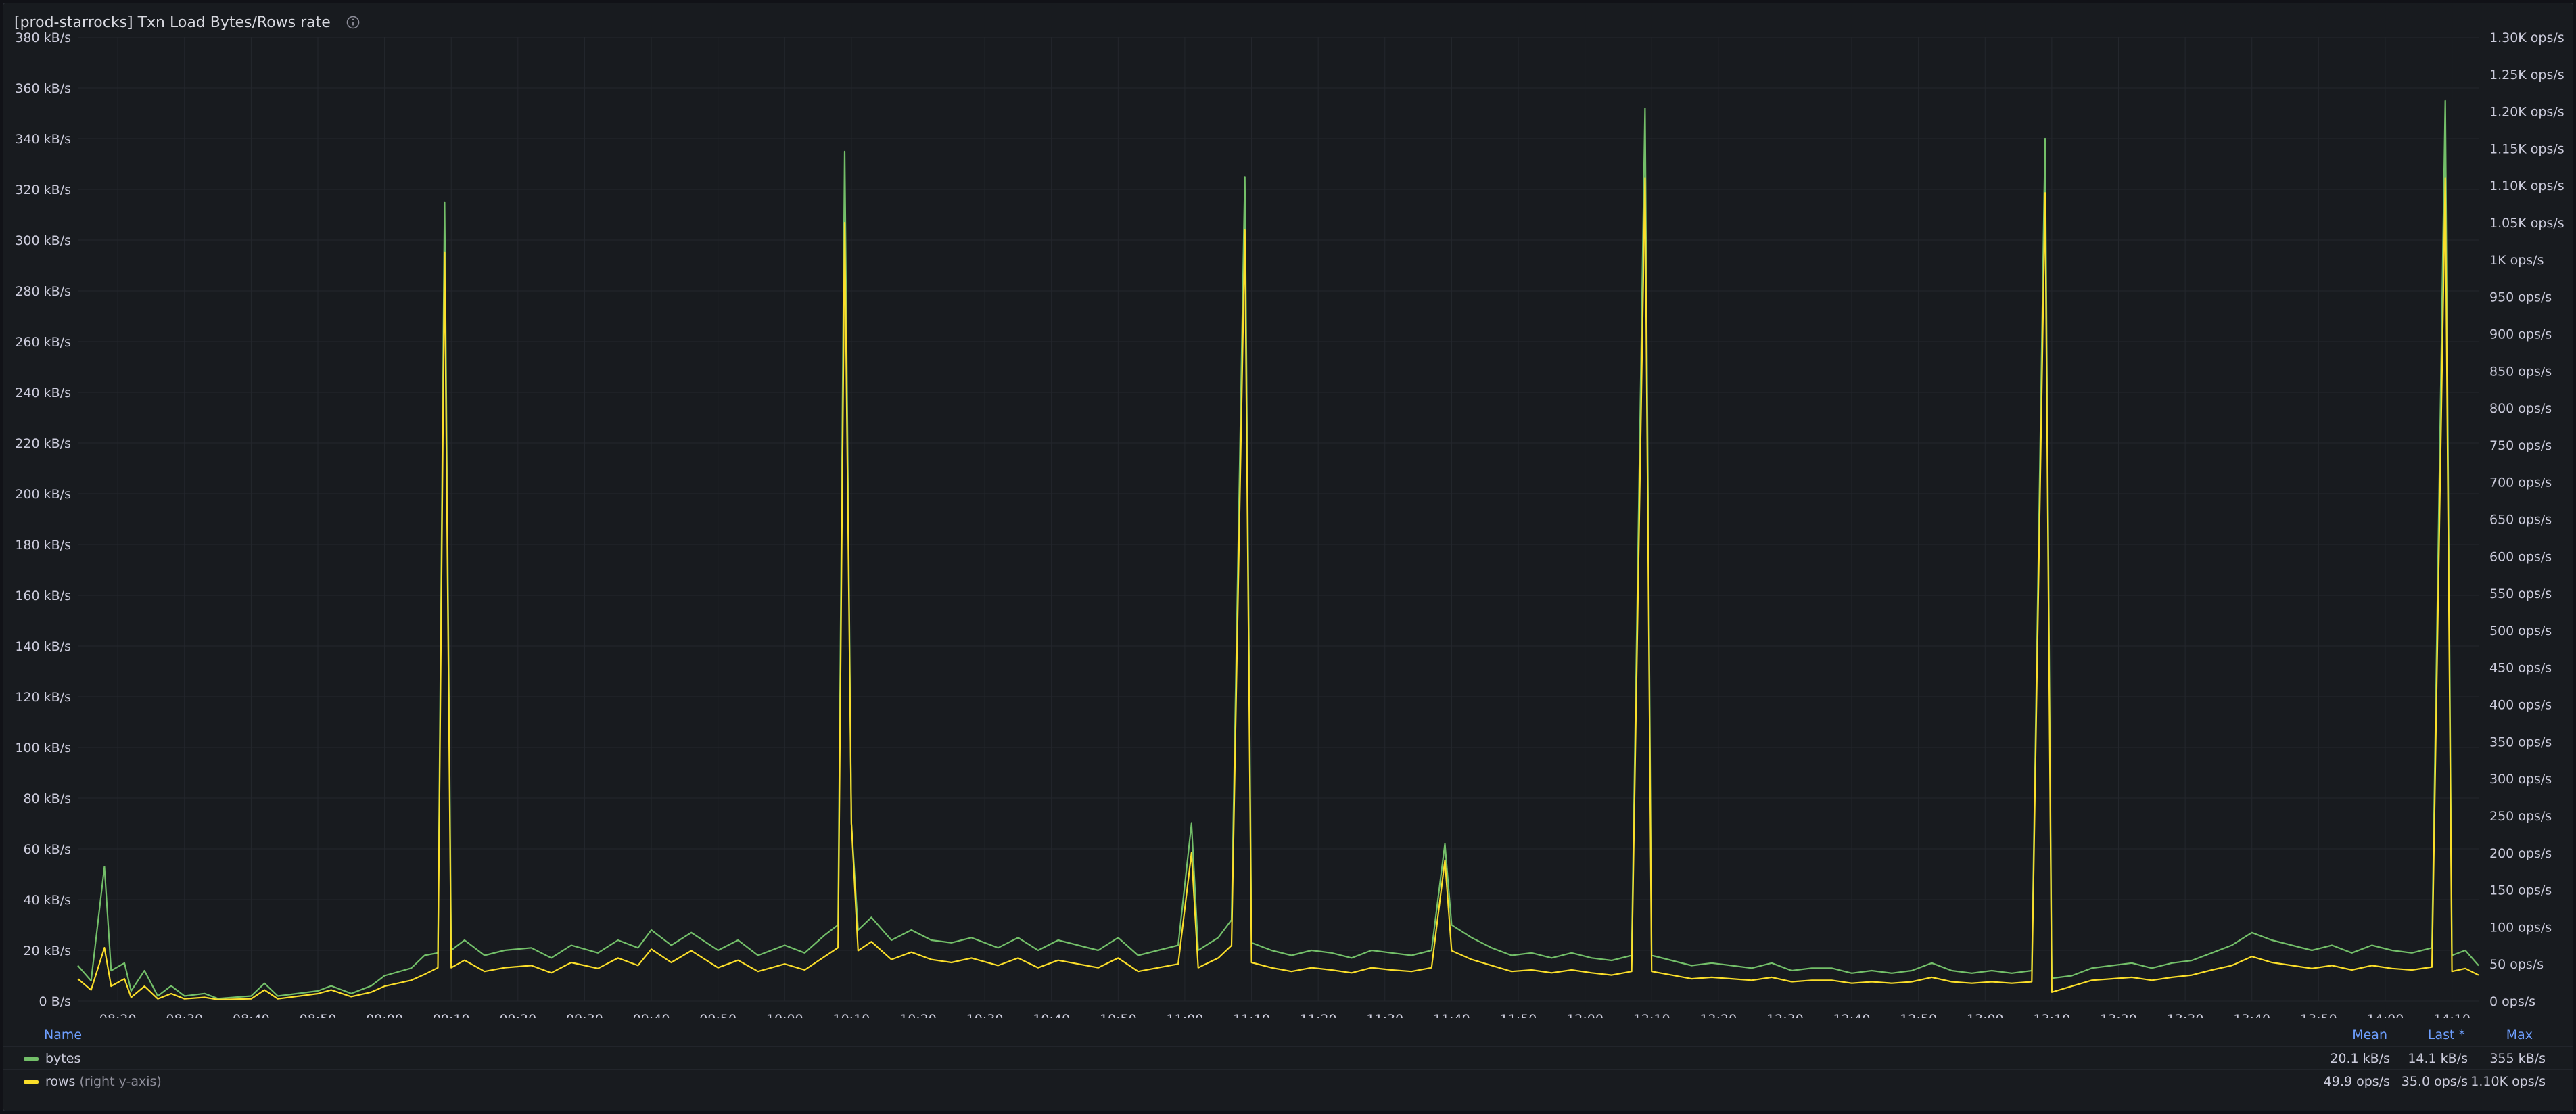 The height and width of the screenshot is (1114, 2576). Describe the element at coordinates (1118, 1015) in the screenshot. I see `x-tick-label: 10:50` at that location.